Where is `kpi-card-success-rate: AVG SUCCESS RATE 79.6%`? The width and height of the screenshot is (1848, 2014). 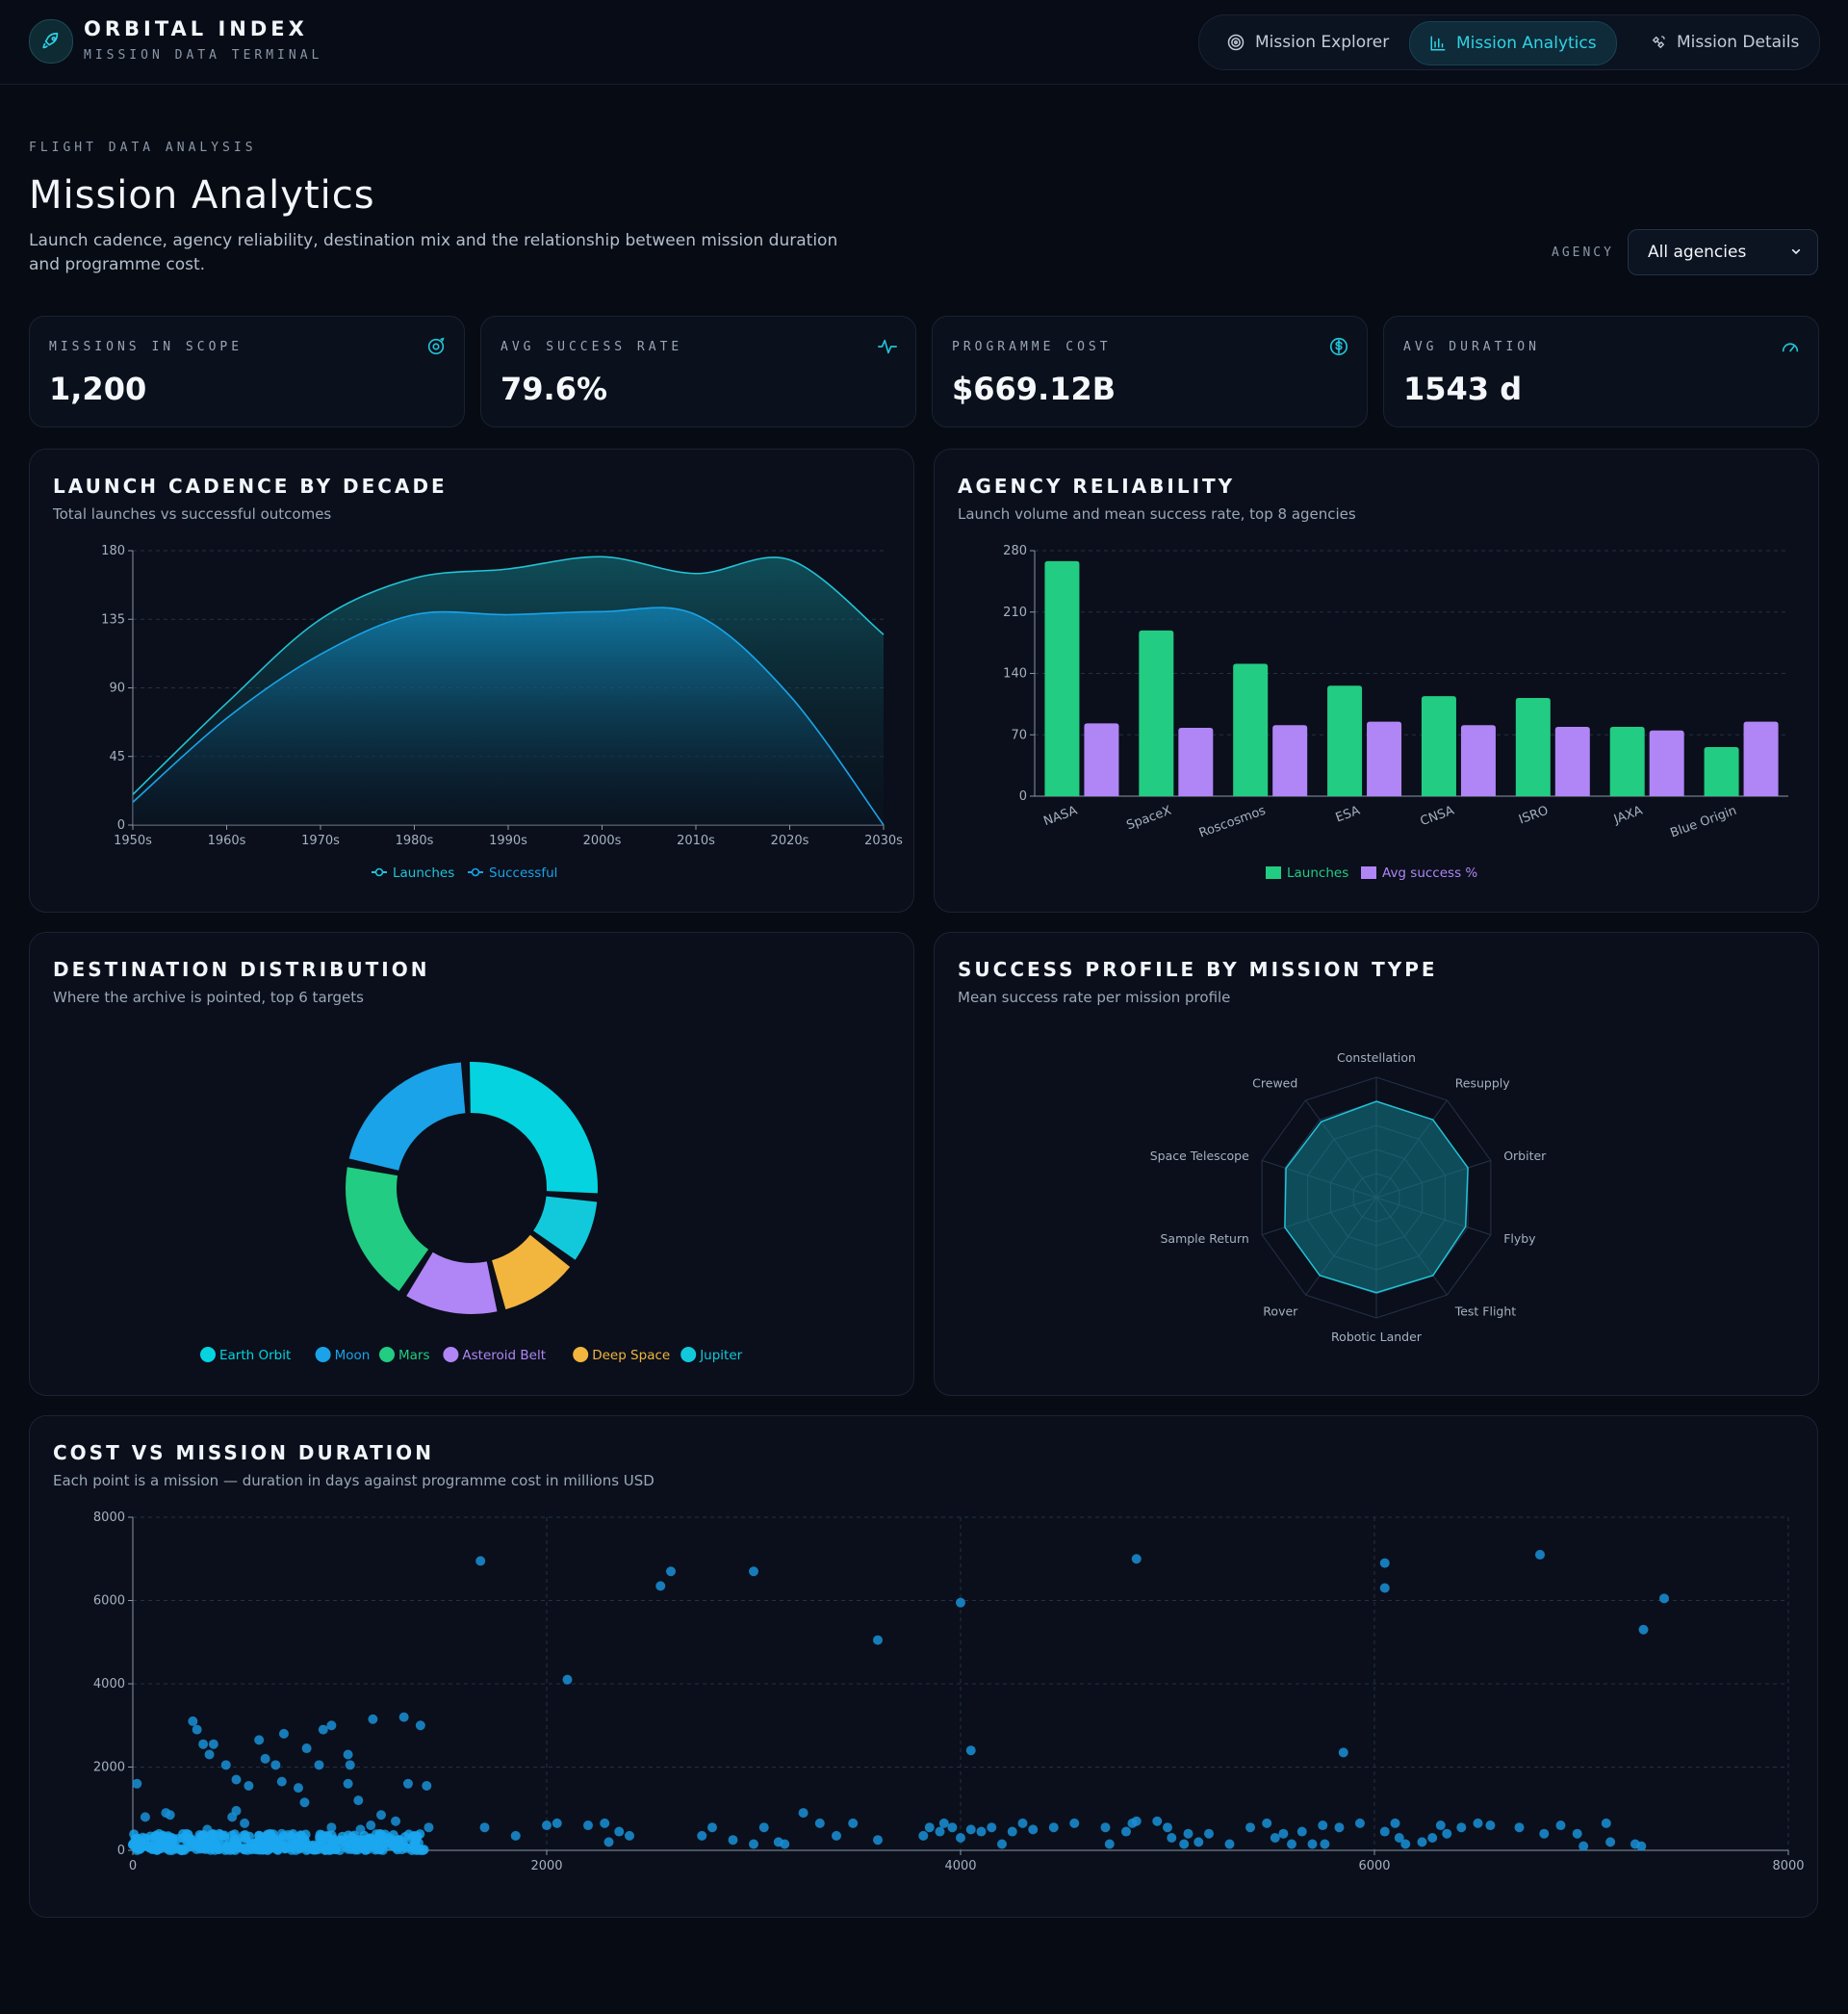 kpi-card-success-rate: AVG SUCCESS RATE 79.6% is located at coordinates (698, 371).